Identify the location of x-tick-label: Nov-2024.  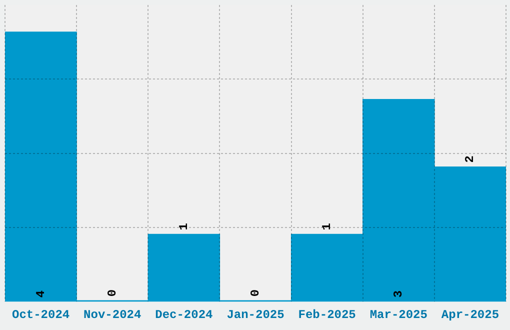
(113, 315).